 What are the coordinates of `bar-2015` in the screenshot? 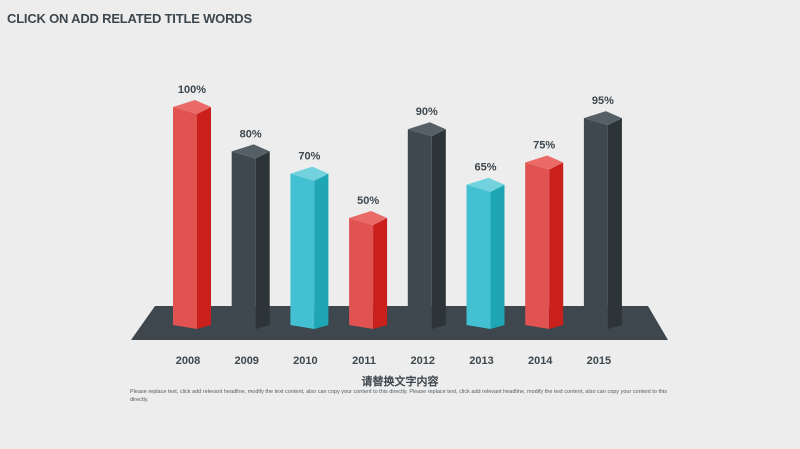 It's located at (602, 220).